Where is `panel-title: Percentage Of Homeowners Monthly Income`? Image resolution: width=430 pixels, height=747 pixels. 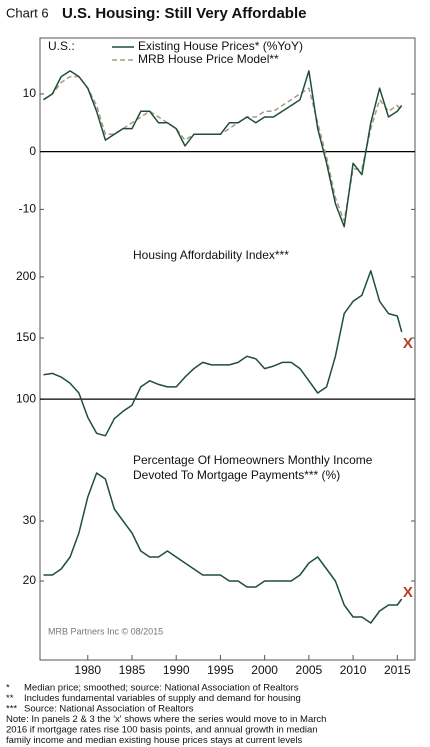
panel-title: Percentage Of Homeowners Monthly Income is located at coordinates (253, 460).